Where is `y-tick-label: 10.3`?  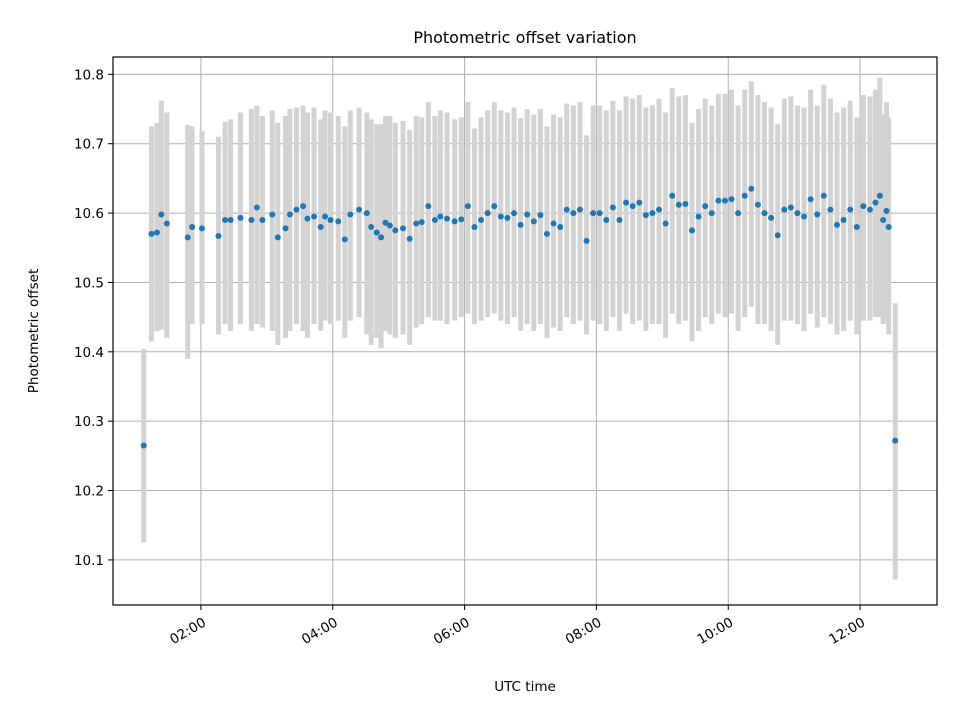
y-tick-label: 10.3 is located at coordinates (89, 422).